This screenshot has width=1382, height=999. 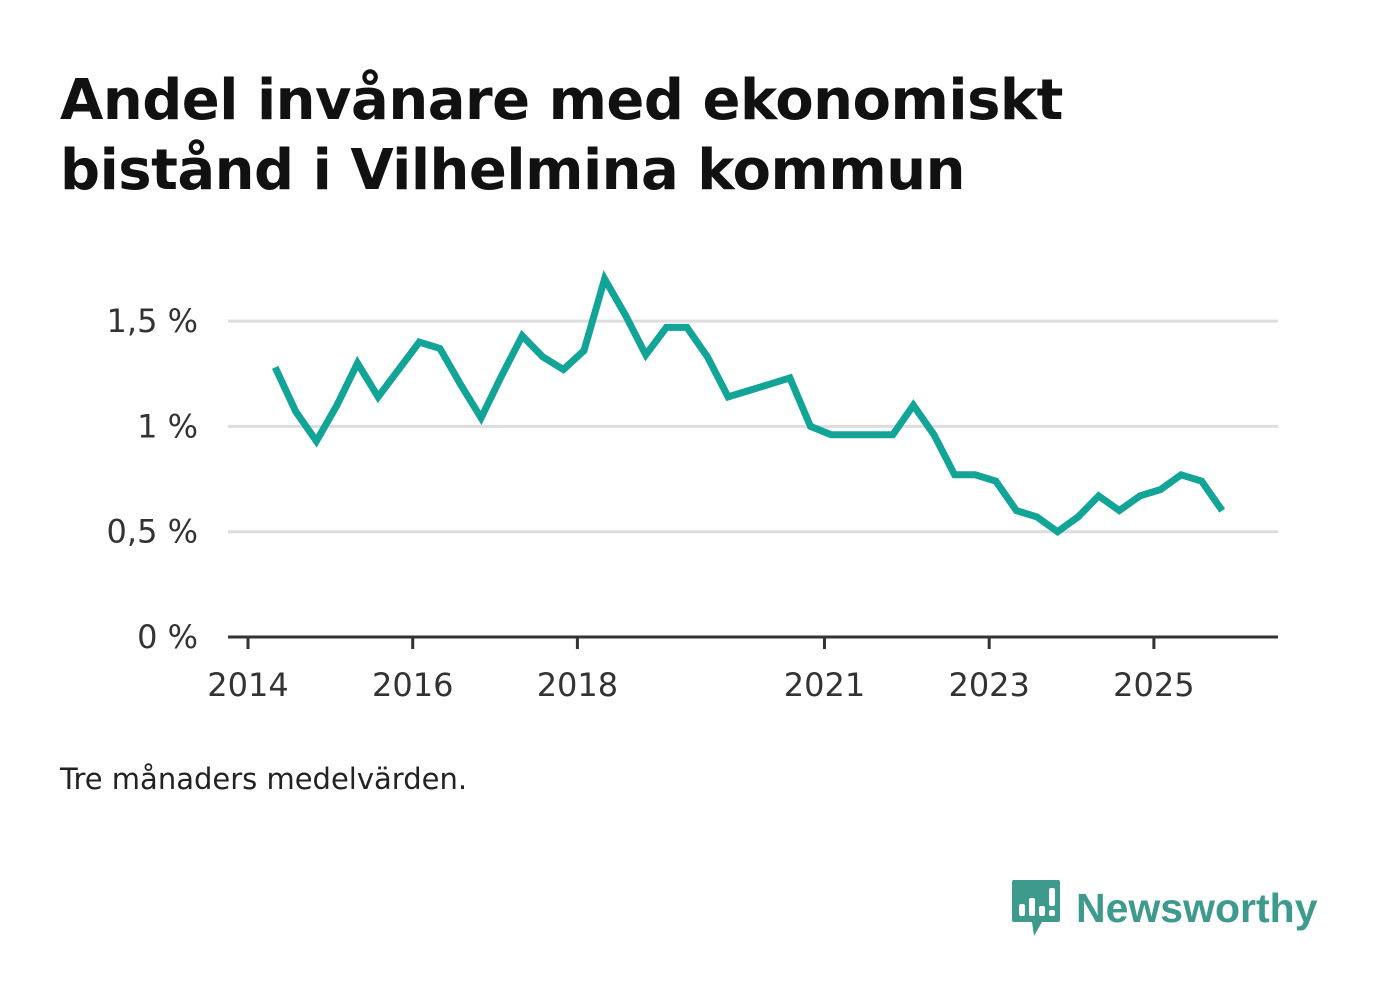 What do you see at coordinates (152, 479) in the screenshot?
I see `y-axis: 0 % 0,5 % 1 % 1,5 %` at bounding box center [152, 479].